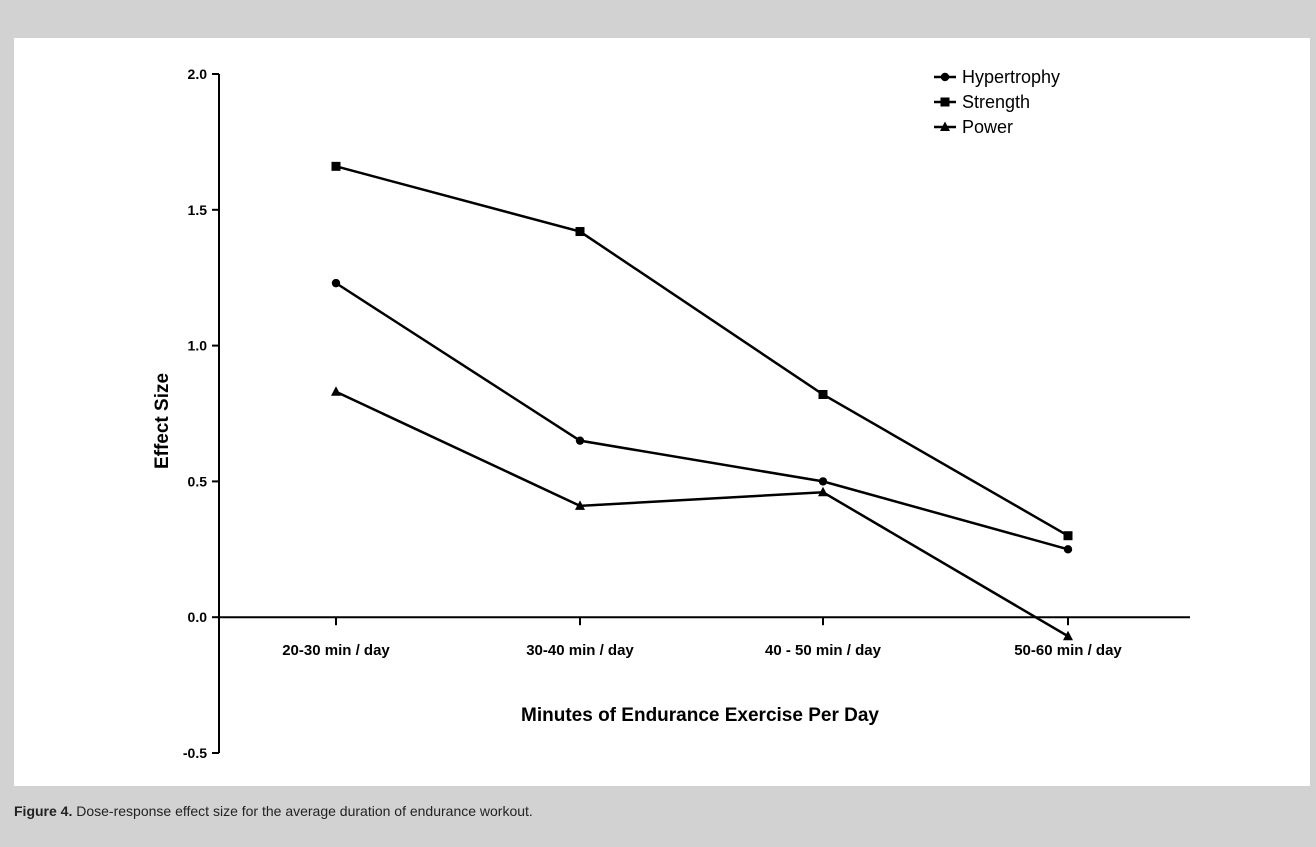  What do you see at coordinates (945, 102) in the screenshot?
I see `legend-marker-strength` at bounding box center [945, 102].